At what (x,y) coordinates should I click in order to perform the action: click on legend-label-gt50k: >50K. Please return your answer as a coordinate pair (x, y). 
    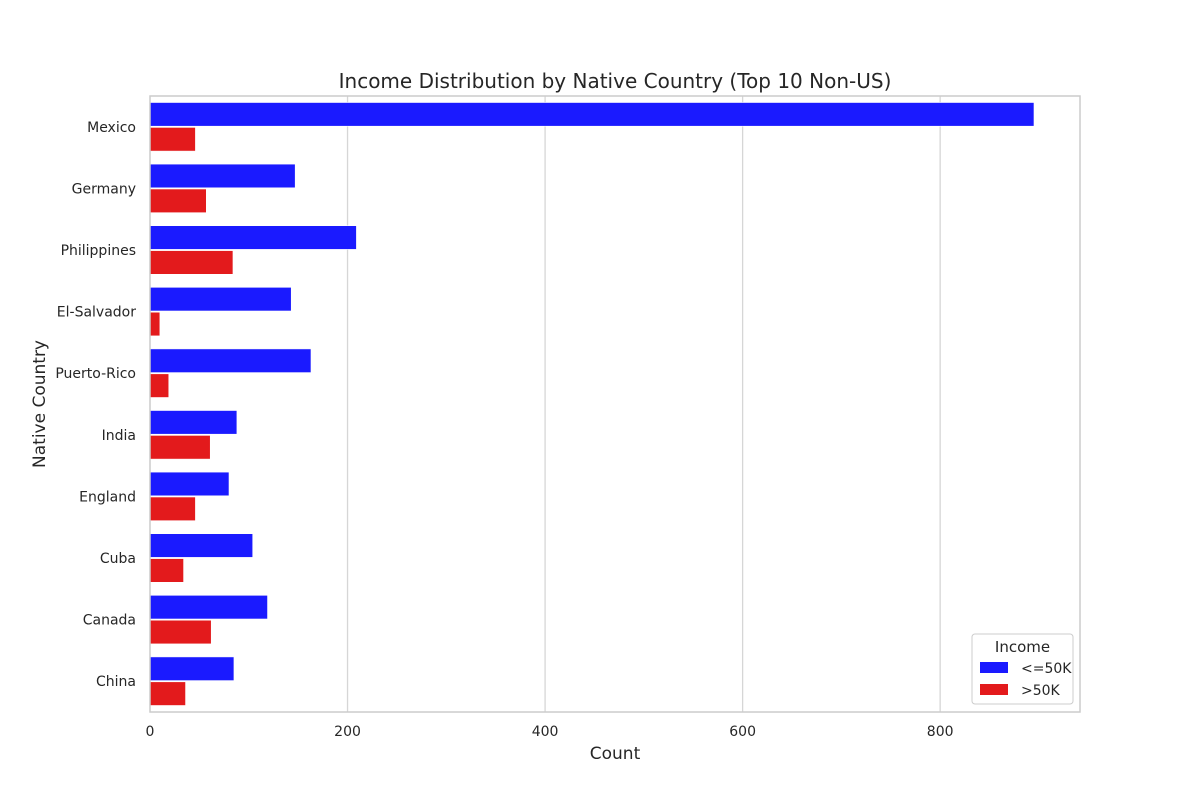
    Looking at the image, I should click on (1041, 691).